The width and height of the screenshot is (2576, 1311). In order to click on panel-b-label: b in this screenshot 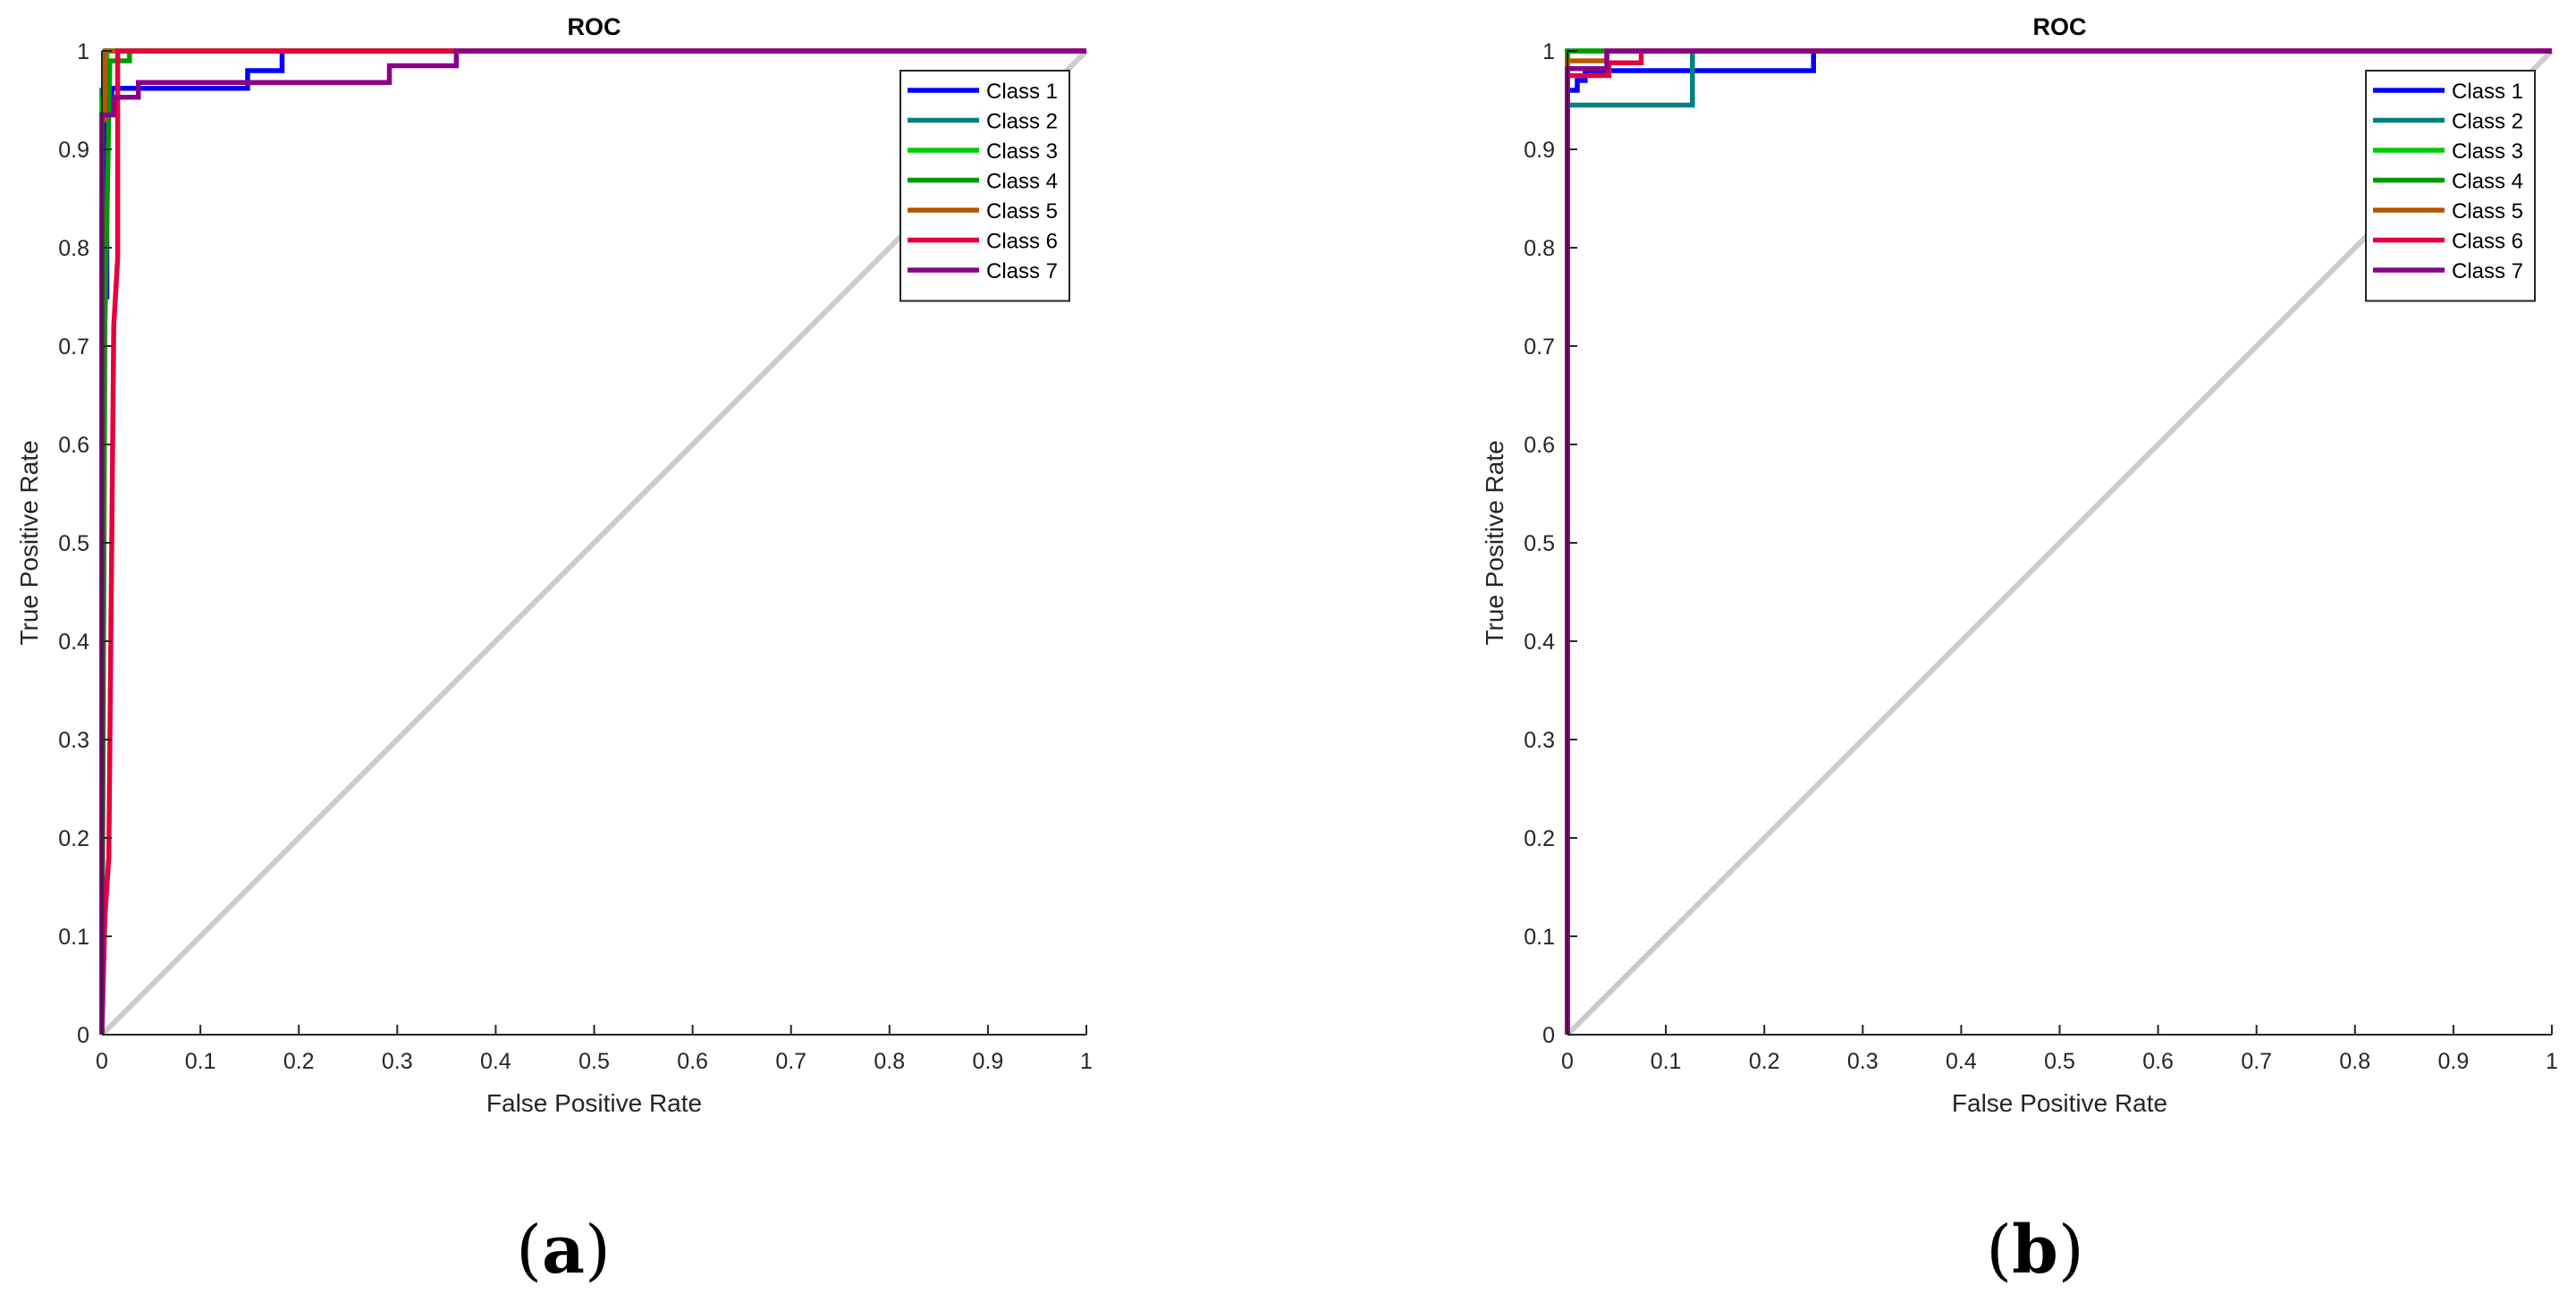, I will do `click(2035, 1250)`.